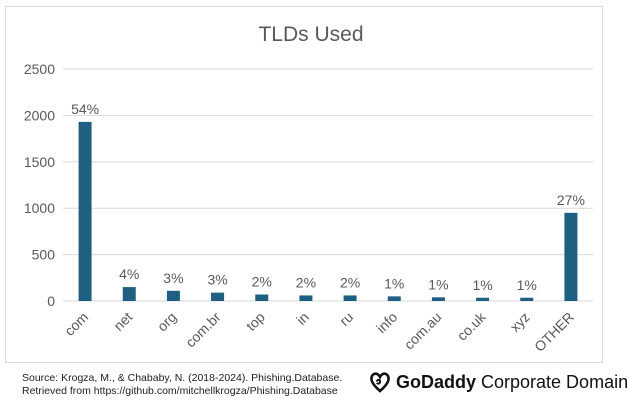 The width and height of the screenshot is (627, 414). I want to click on brand-name-bold: GoDaddy, so click(436, 381).